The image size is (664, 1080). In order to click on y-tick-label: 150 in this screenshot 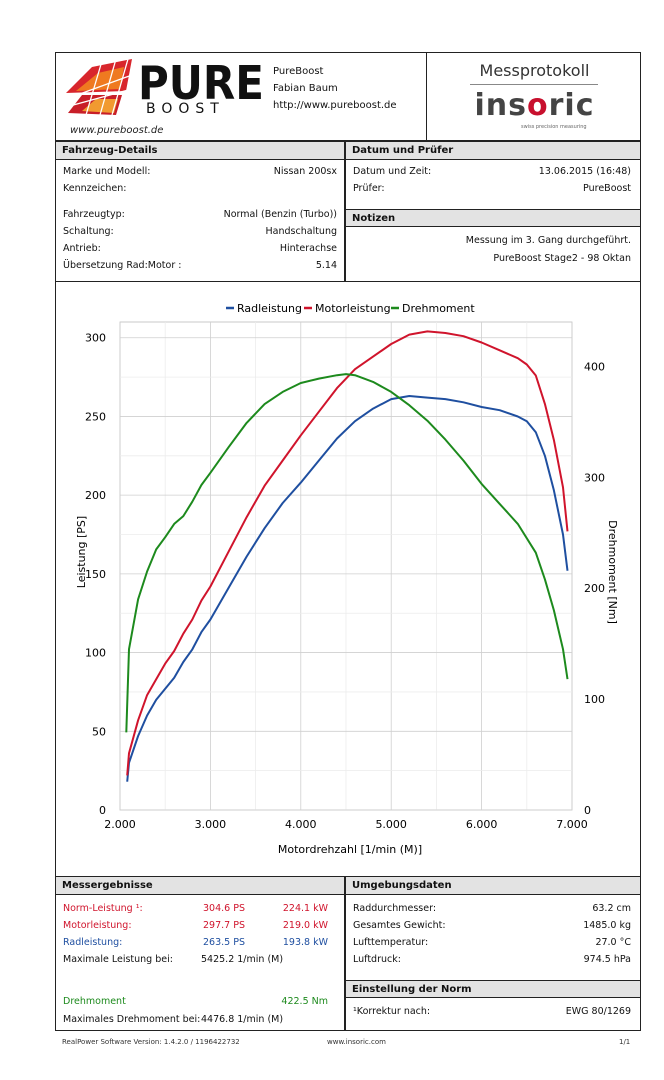, I will do `click(95, 574)`.